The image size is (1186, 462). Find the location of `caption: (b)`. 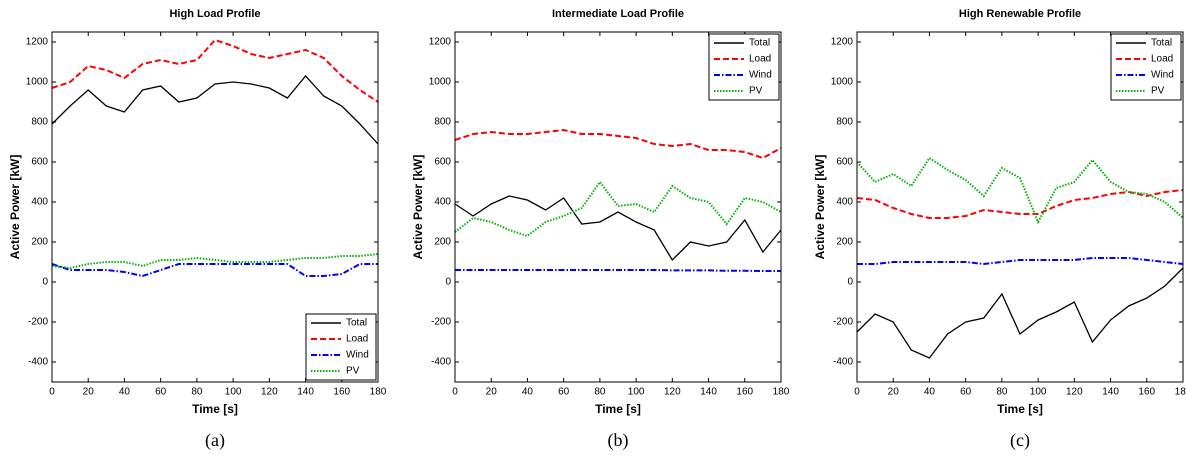

caption: (b) is located at coordinates (618, 440).